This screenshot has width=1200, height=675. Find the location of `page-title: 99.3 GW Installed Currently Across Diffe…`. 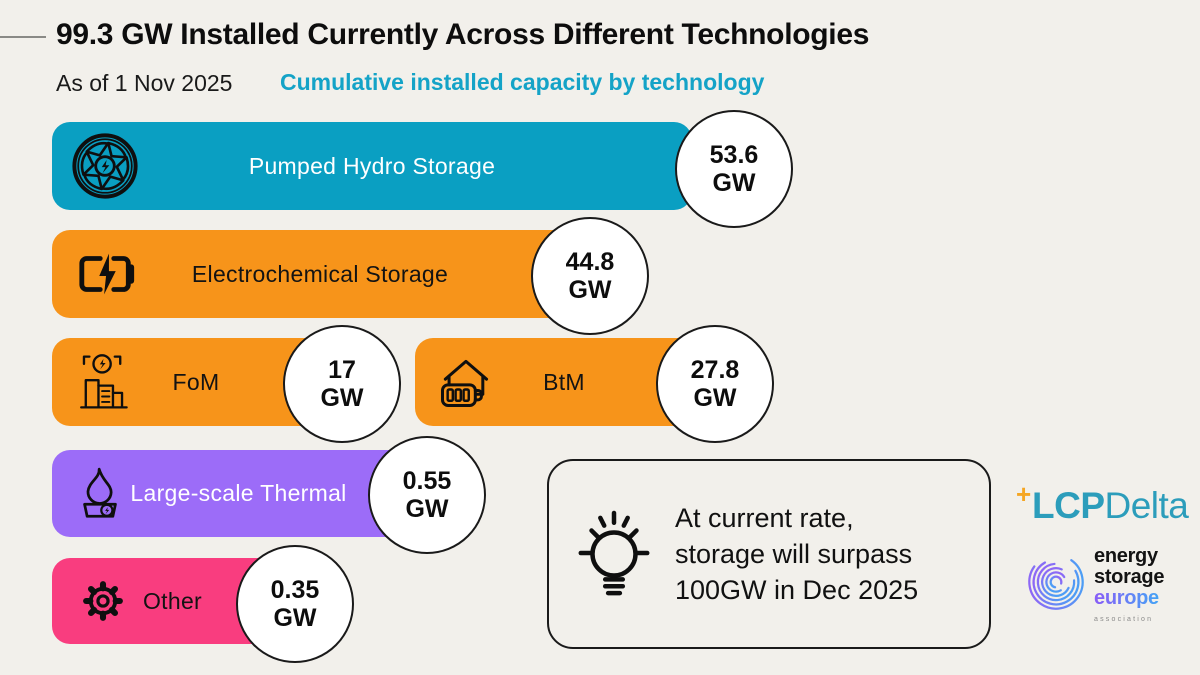

page-title: 99.3 GW Installed Currently Across Diffe… is located at coordinates (463, 34).